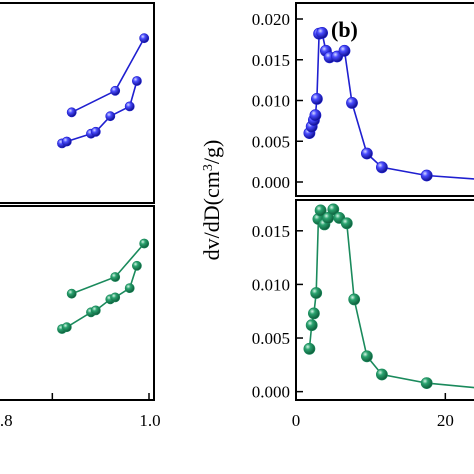 The image size is (474, 474). Describe the element at coordinates (108, 75) in the screenshot. I see `left-top-series-0-line` at that location.